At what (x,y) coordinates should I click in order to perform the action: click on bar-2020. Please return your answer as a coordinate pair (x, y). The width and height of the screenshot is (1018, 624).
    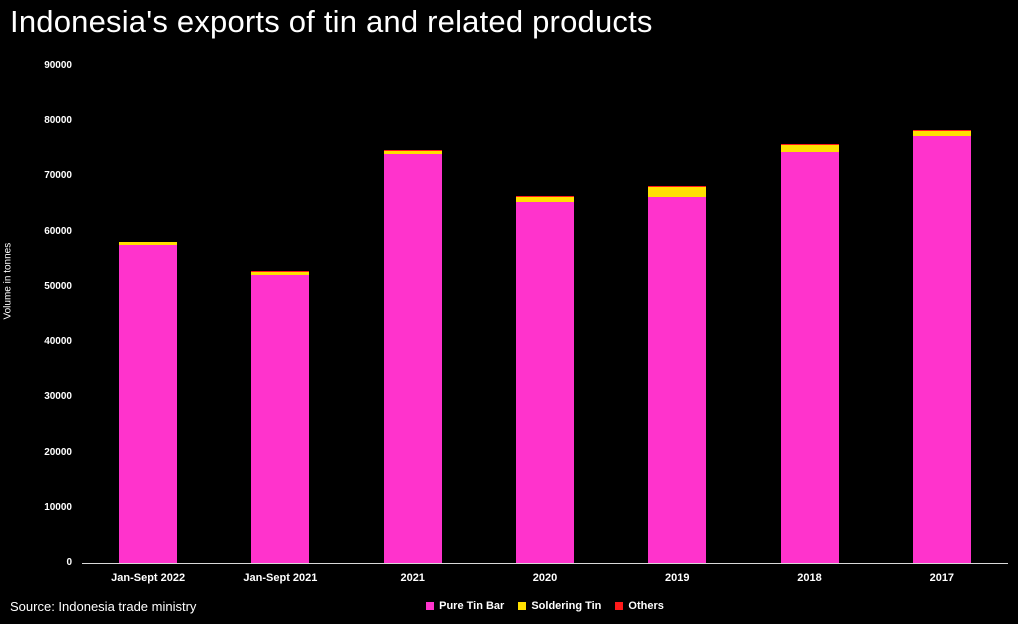
    Looking at the image, I should click on (544, 314).